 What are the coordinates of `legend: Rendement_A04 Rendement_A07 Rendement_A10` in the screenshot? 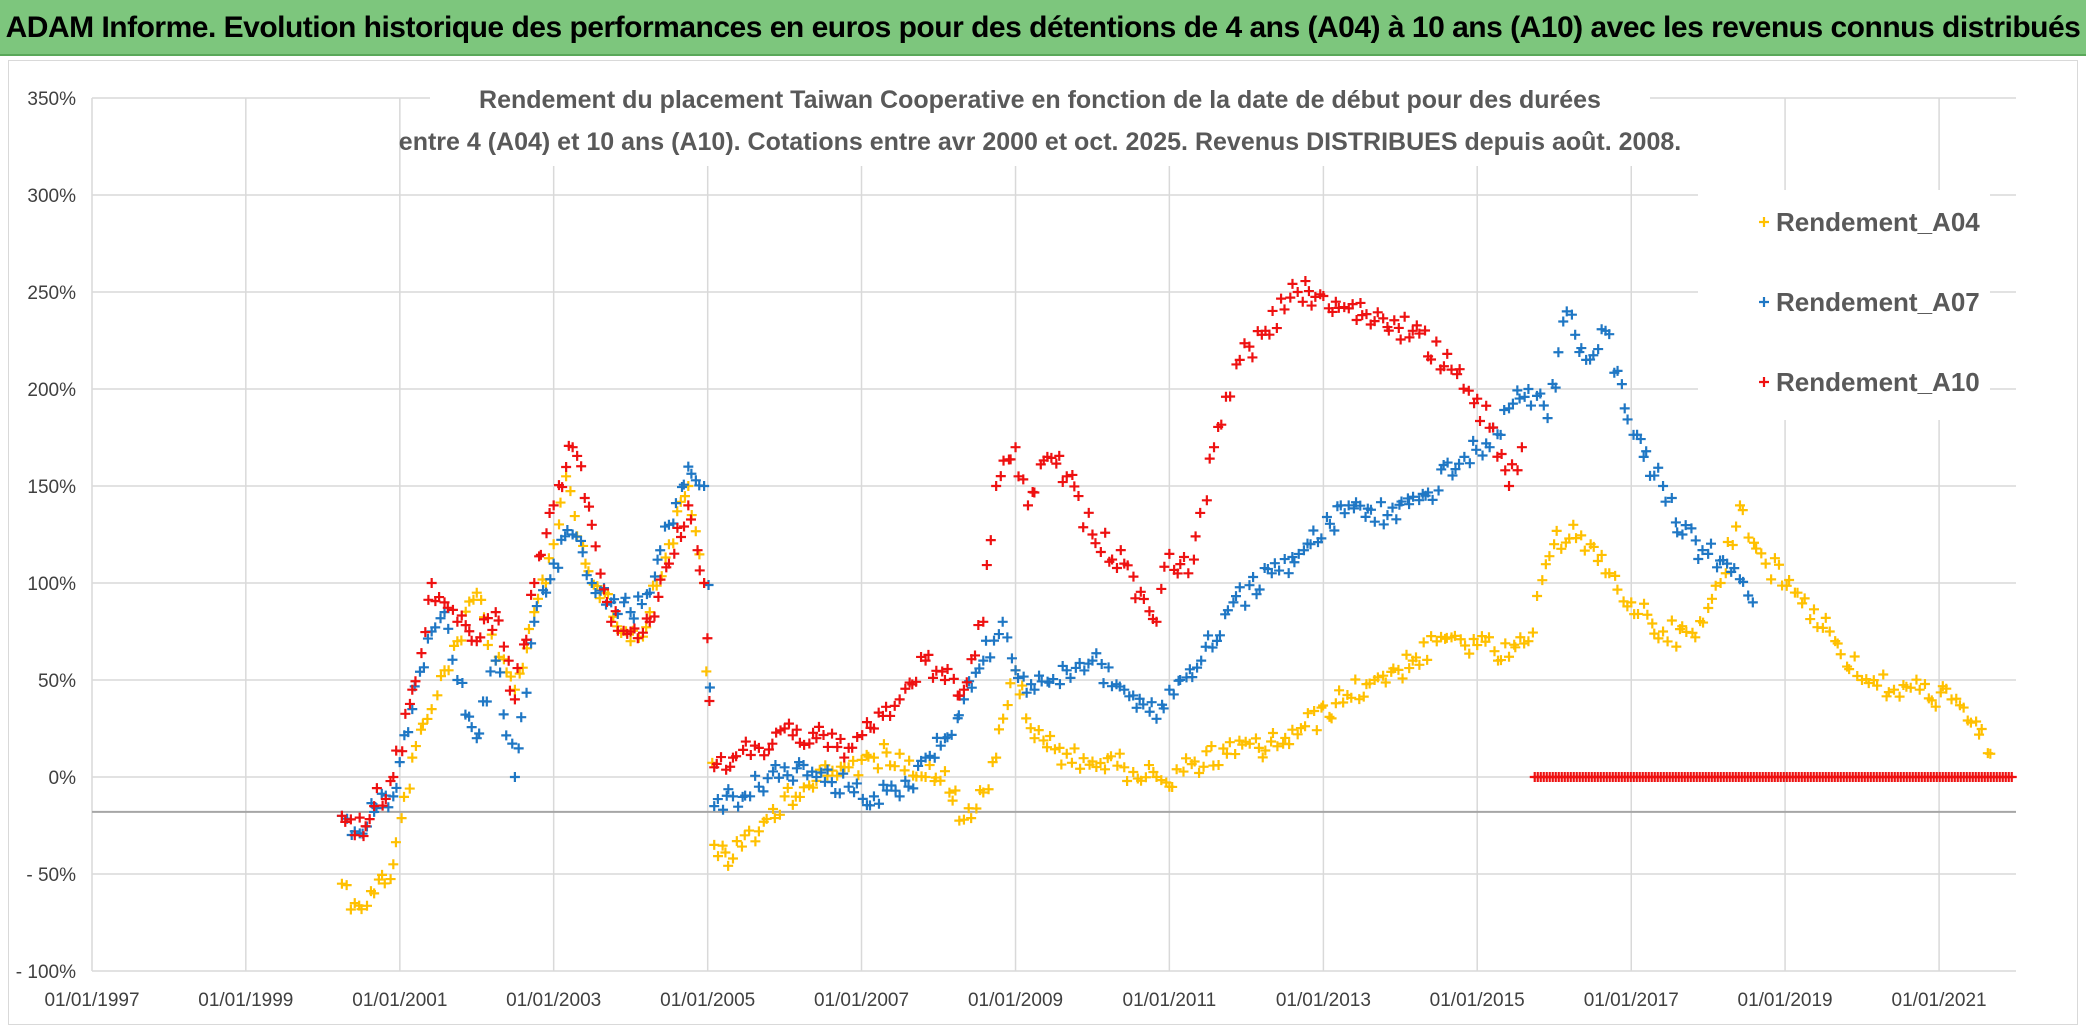 It's located at (1844, 305).